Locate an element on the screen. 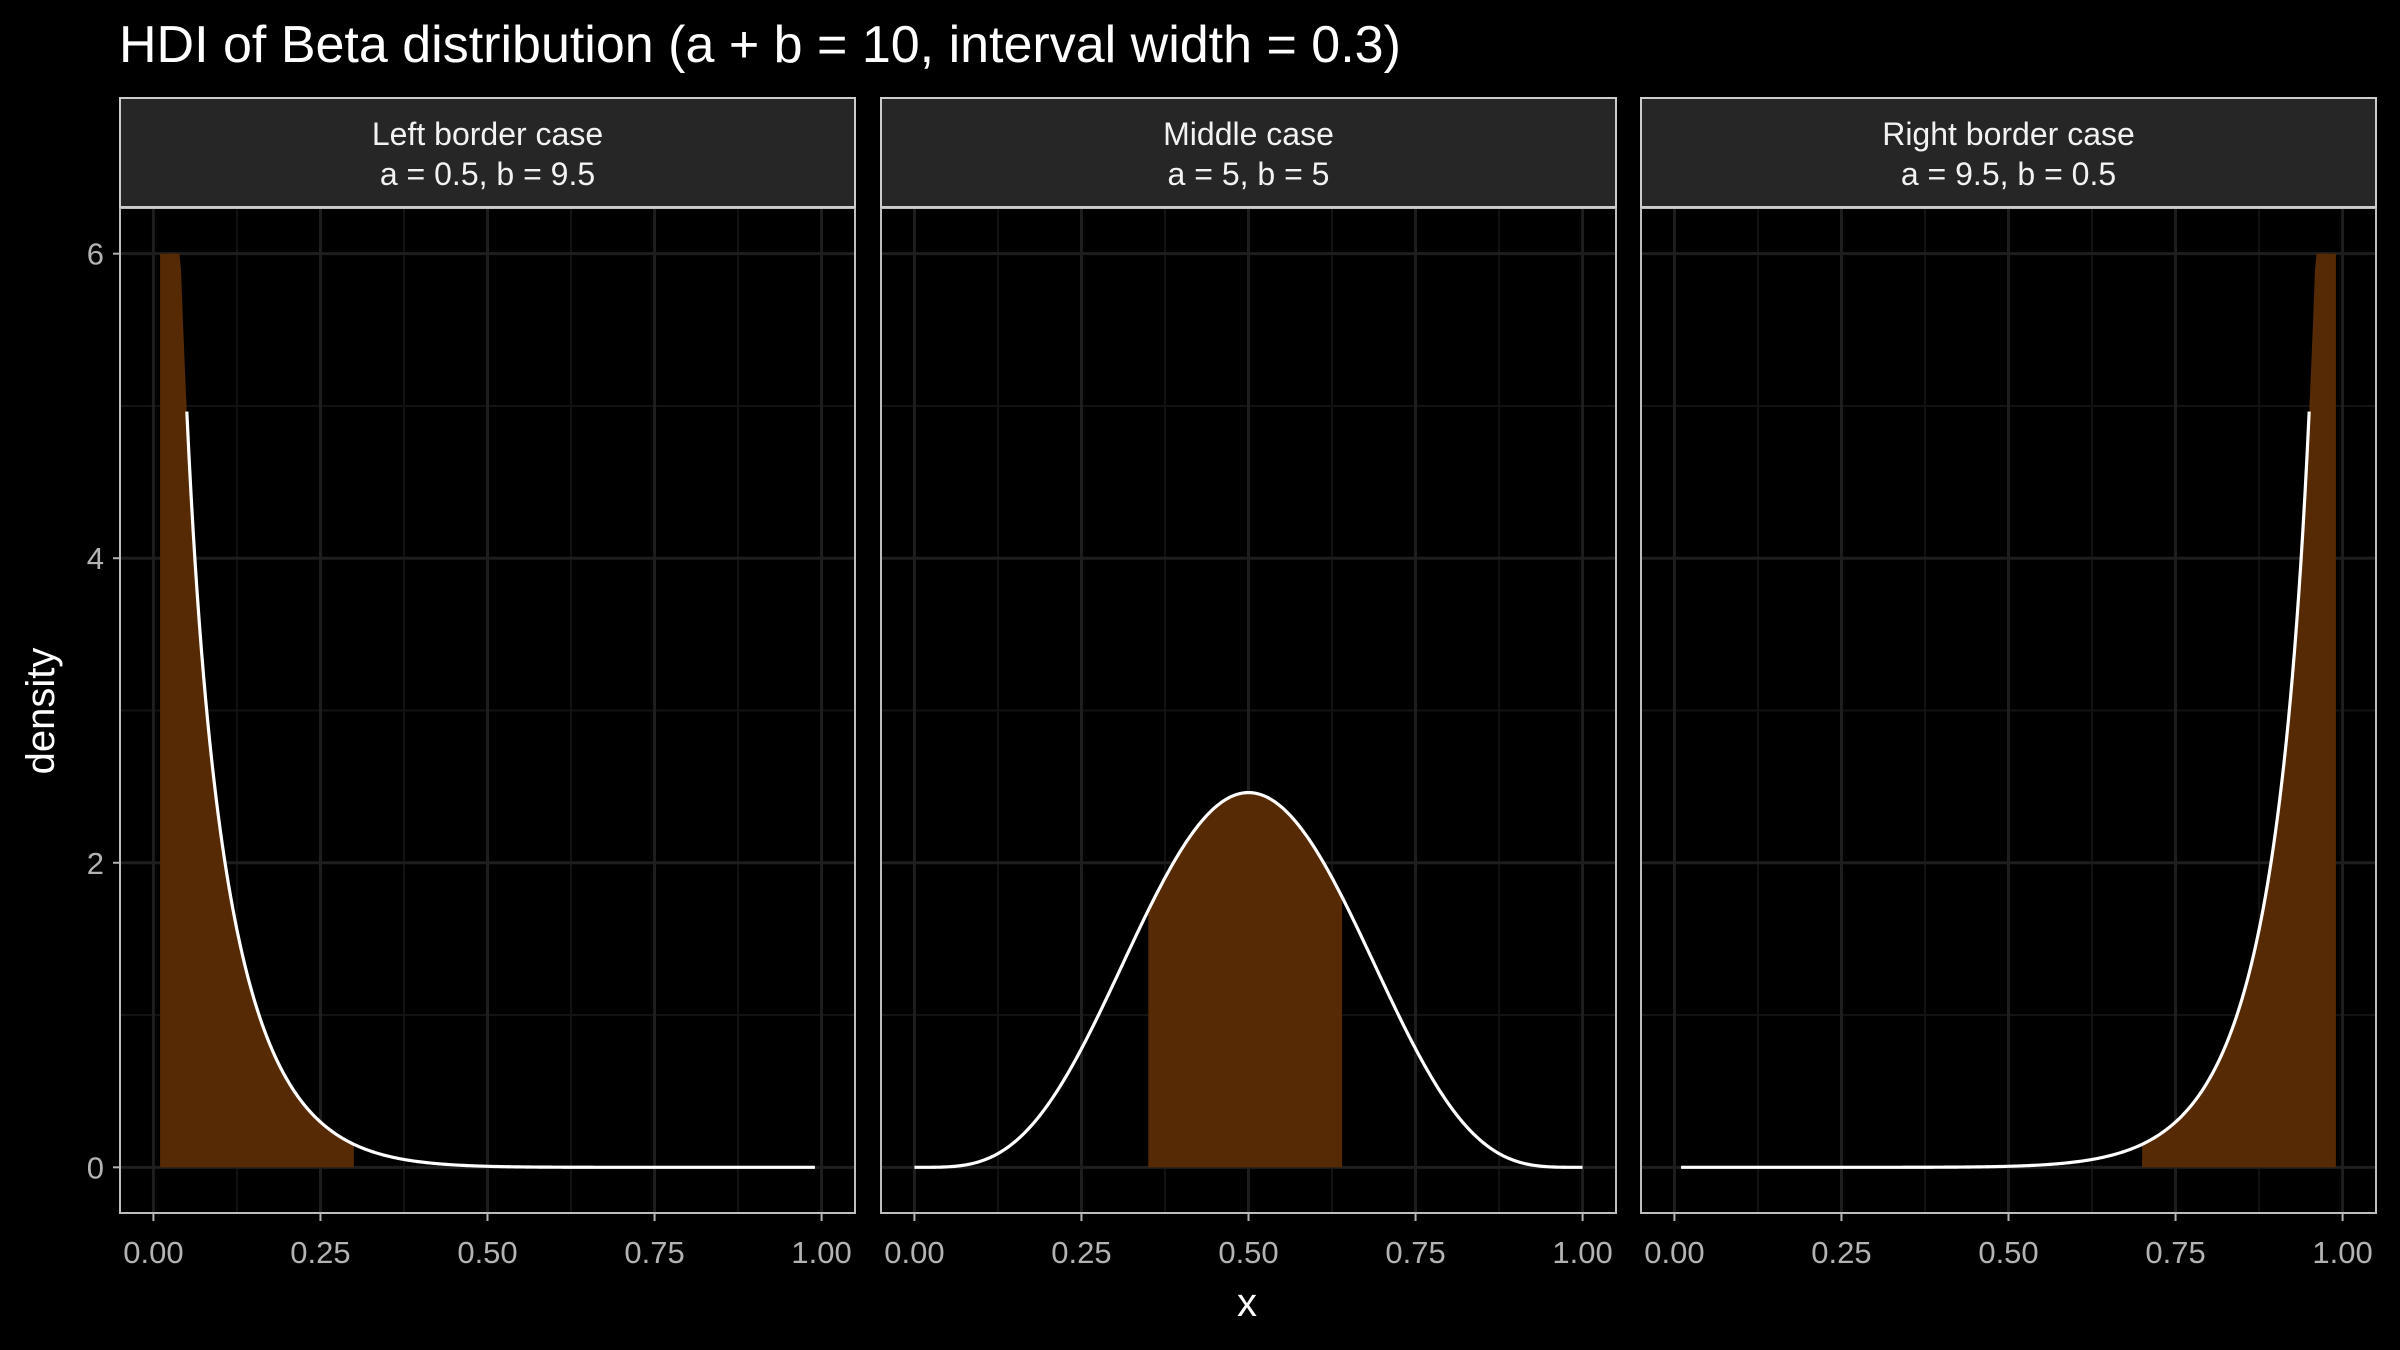 This screenshot has width=2400, height=1350. y-tick-label: 4 is located at coordinates (95, 558).